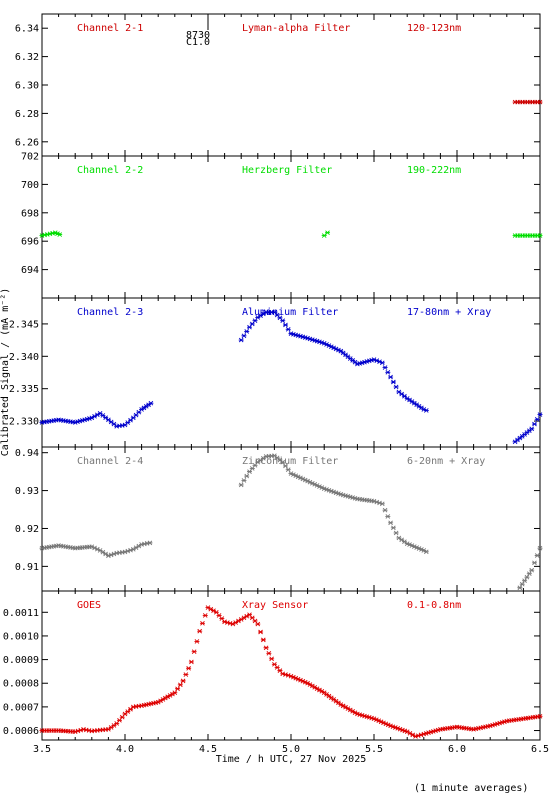  I want to click on panel-filter-label: Xray Sensor, so click(275, 605).